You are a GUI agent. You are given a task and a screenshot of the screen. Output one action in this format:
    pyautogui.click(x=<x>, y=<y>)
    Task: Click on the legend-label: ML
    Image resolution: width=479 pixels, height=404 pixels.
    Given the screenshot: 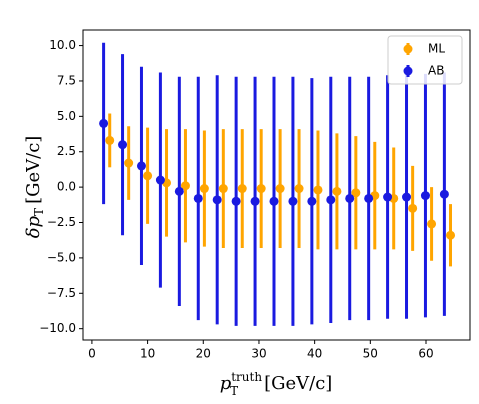 What is the action you would take?
    pyautogui.click(x=436, y=49)
    